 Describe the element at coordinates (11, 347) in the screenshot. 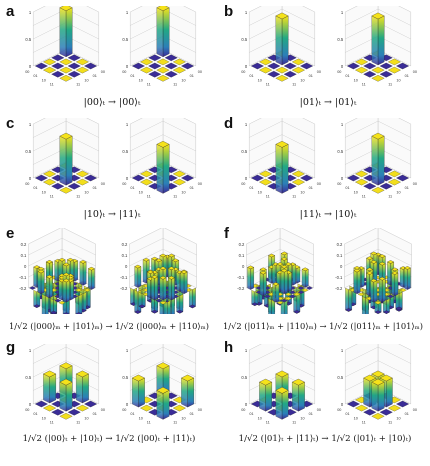

I see `panel-letter-g: g` at that location.